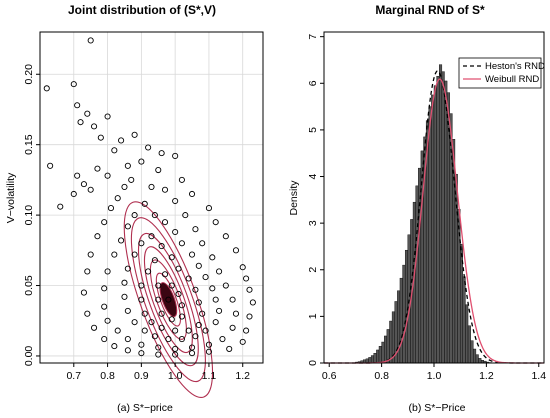 Image resolution: width=550 pixels, height=418 pixels. Describe the element at coordinates (313, 130) in the screenshot. I see `chart-b-ytick-label: 5` at that location.